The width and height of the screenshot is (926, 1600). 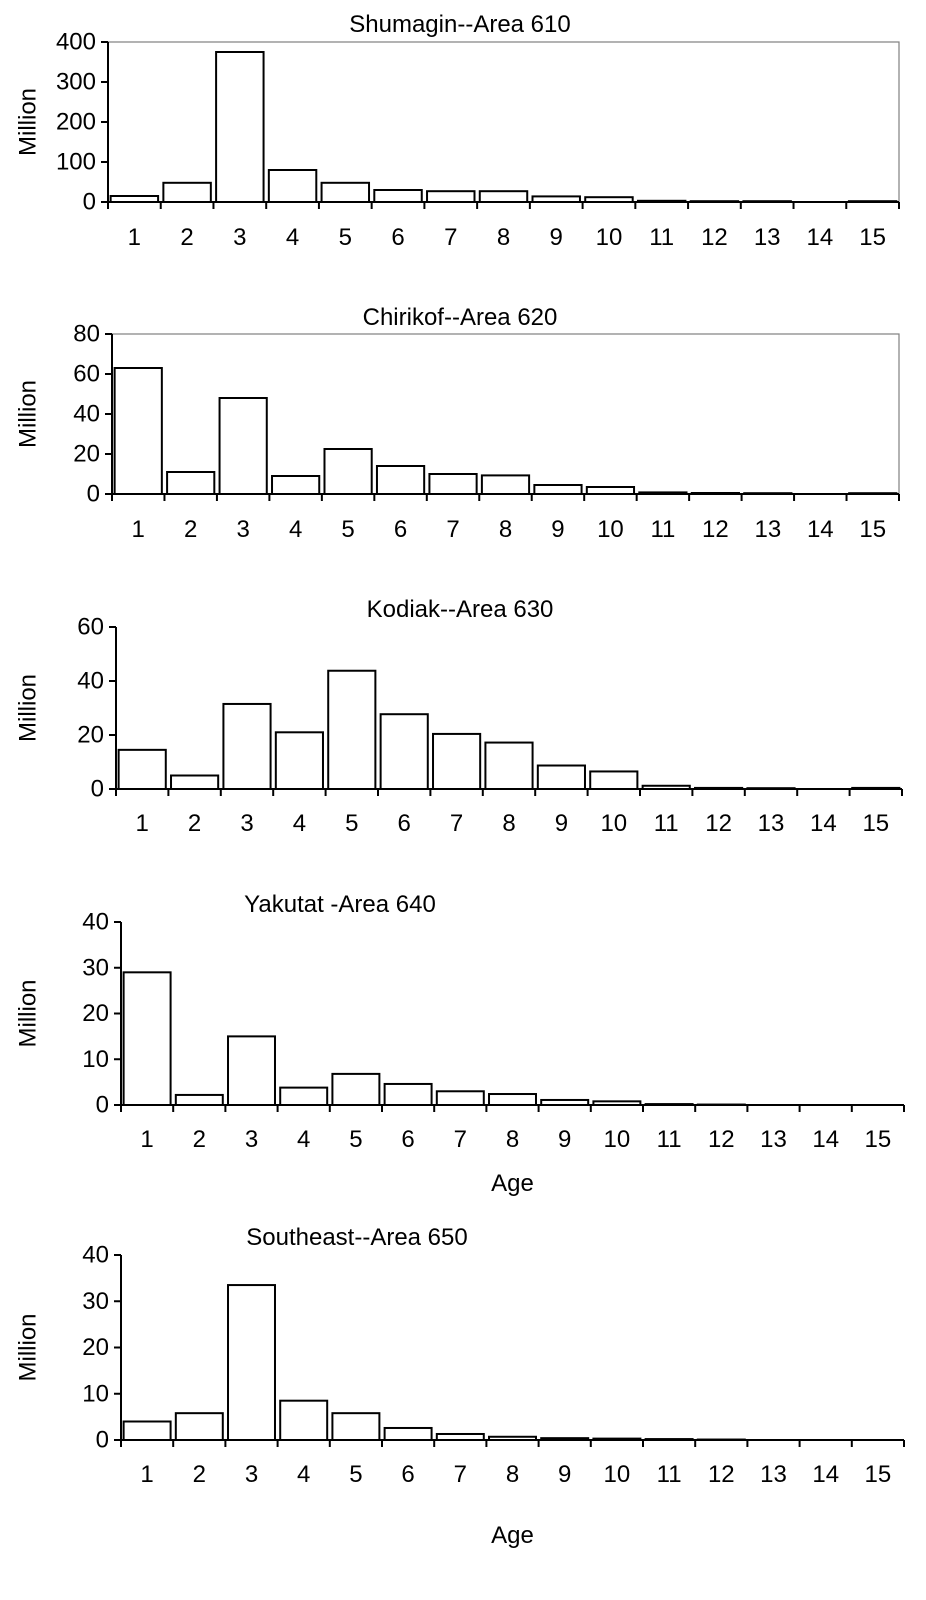 I want to click on chart-title: Southeast--Area 650, so click(x=356, y=1237).